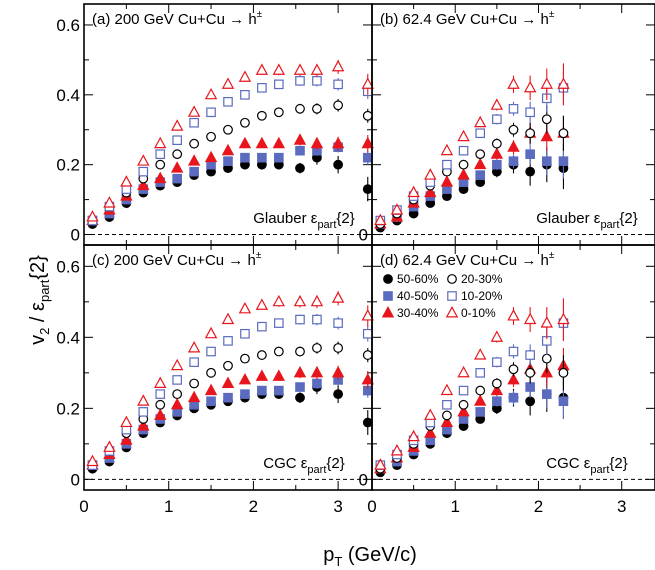  I want to click on legend: 50-60% 20-30% 40-50% 10-20% 30-40% 0-10%, so click(442, 296).